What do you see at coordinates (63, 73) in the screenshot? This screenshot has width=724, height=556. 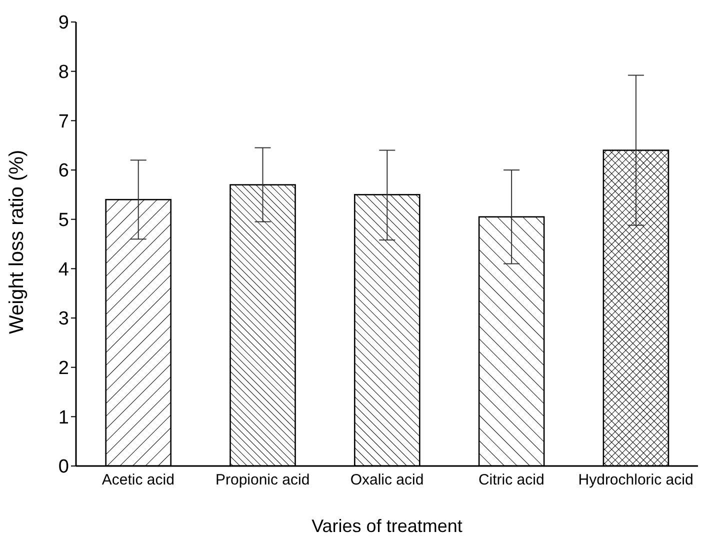 I see `y-tick-label: 8` at bounding box center [63, 73].